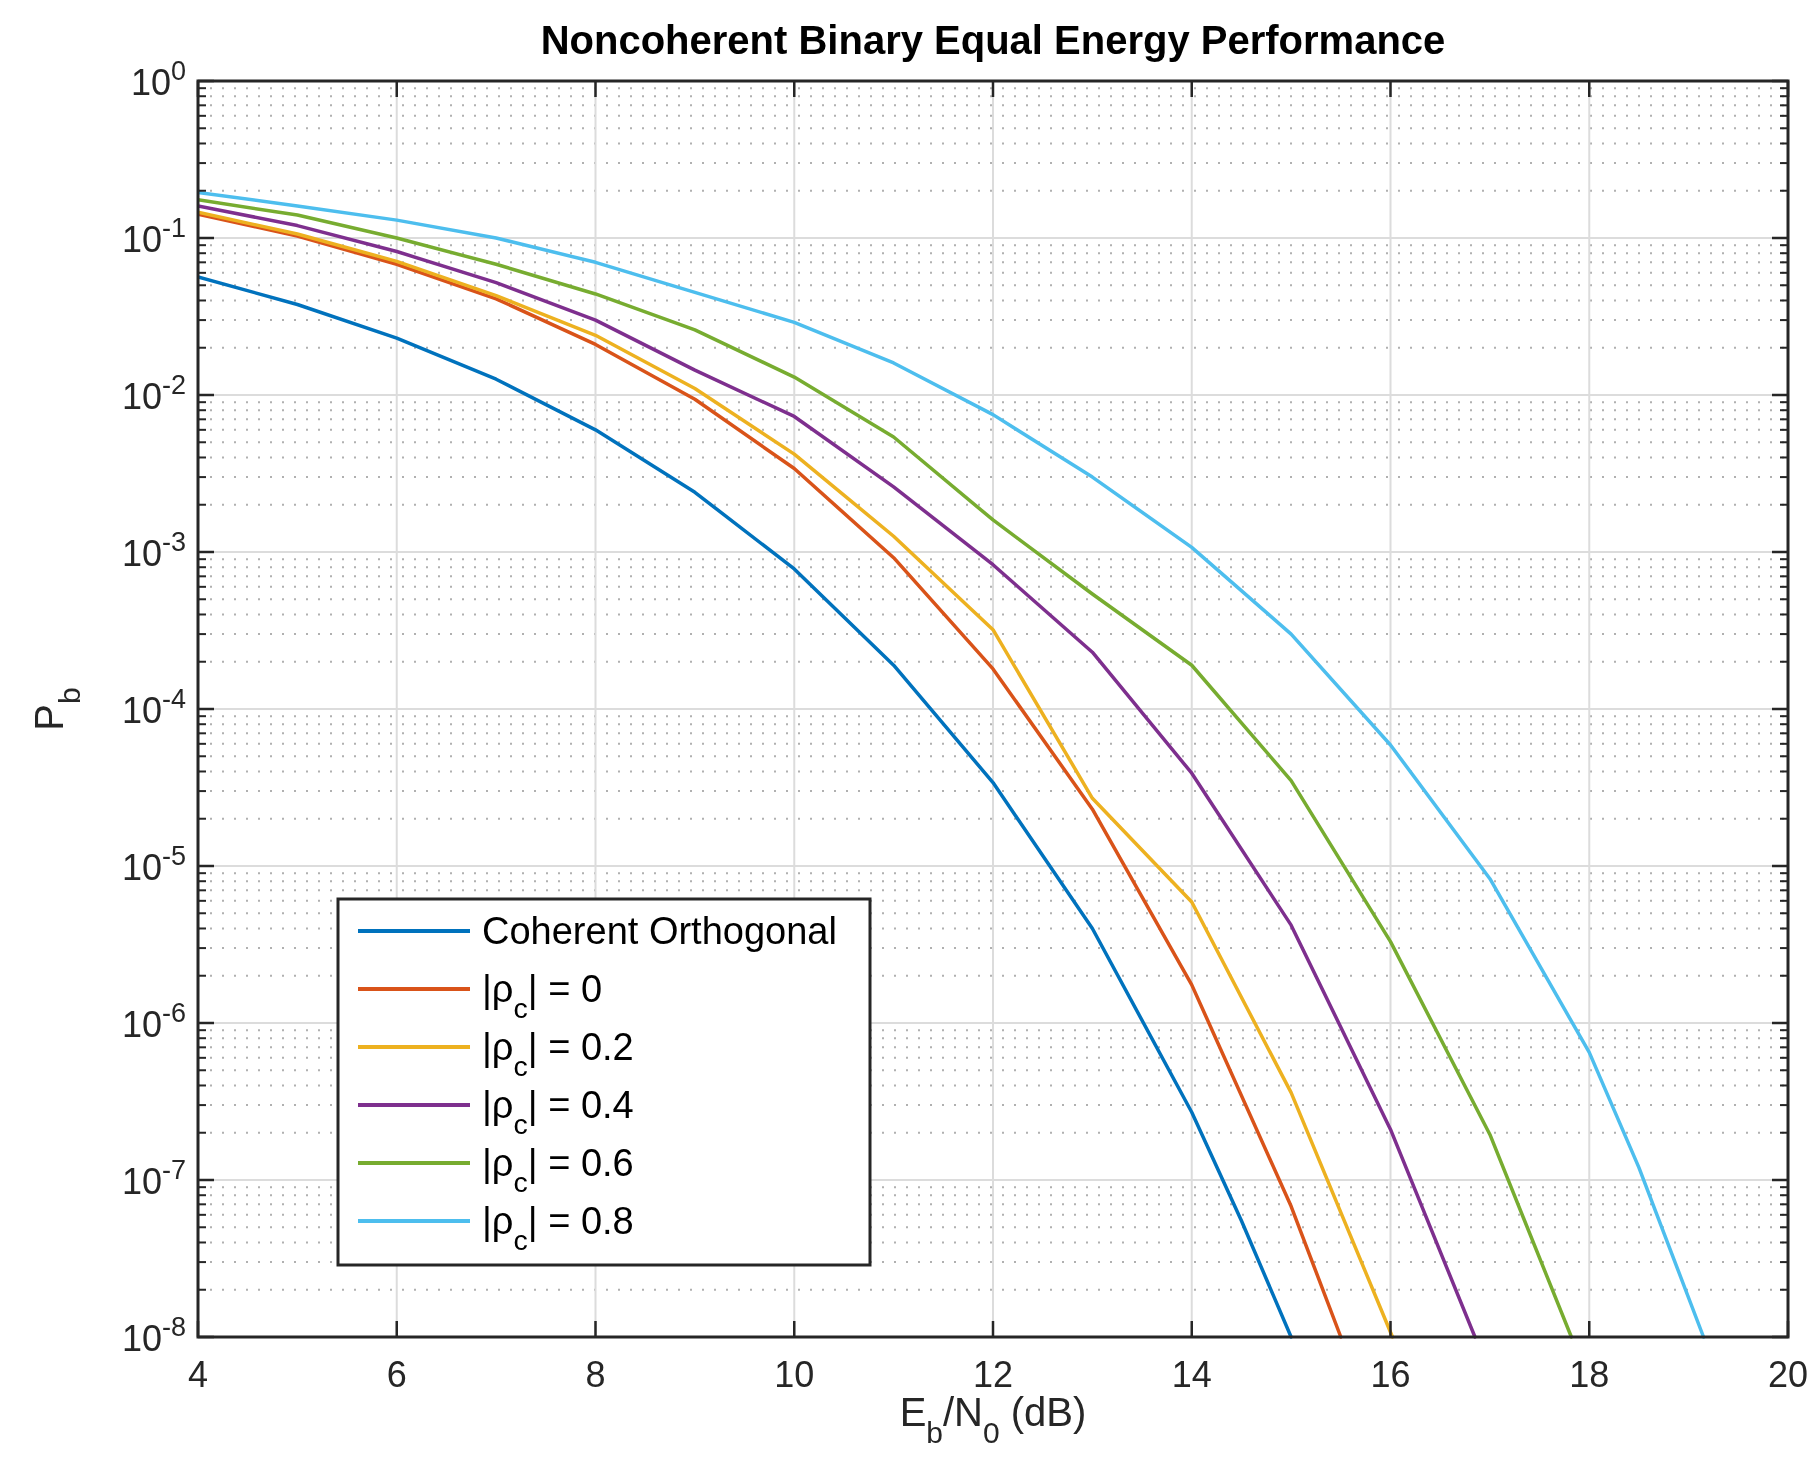  I want to click on legend-label: |ρ$_{c}$| = 0.8, so click(558, 1228).